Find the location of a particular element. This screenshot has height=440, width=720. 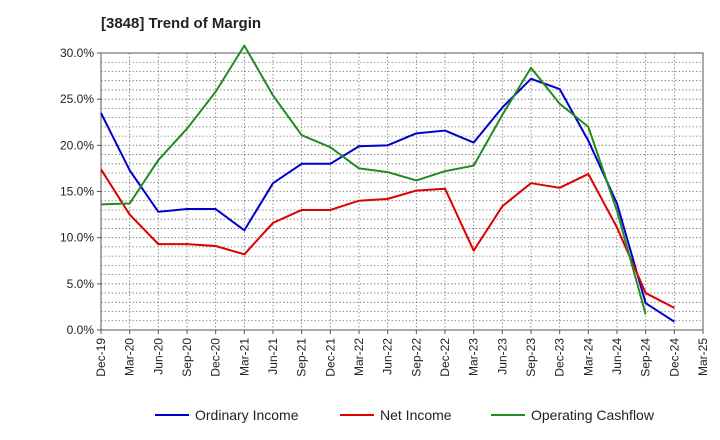

y-tick-label: 0.0% is located at coordinates (81, 330).